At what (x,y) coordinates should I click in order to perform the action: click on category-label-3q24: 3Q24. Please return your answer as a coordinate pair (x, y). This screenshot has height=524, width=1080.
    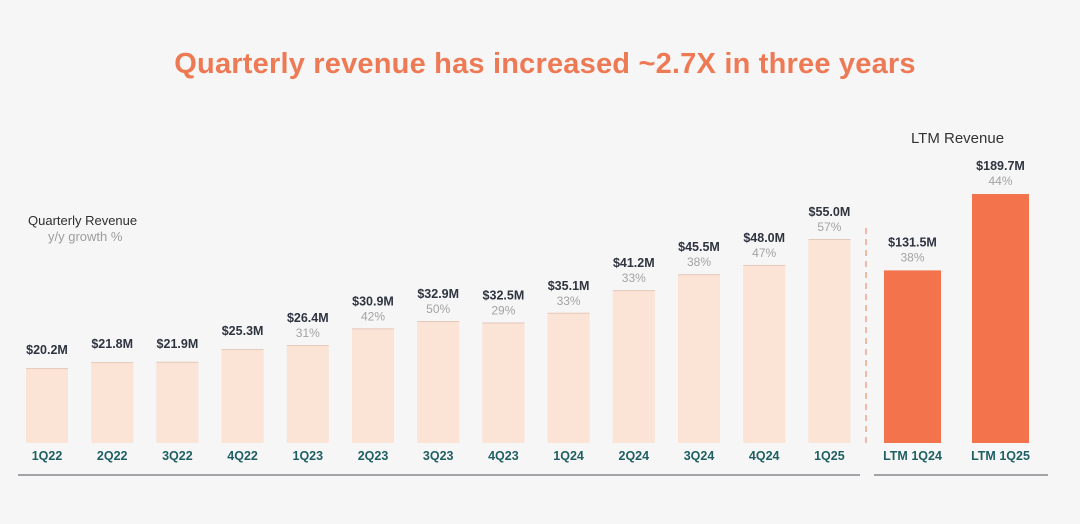
    Looking at the image, I should click on (699, 456).